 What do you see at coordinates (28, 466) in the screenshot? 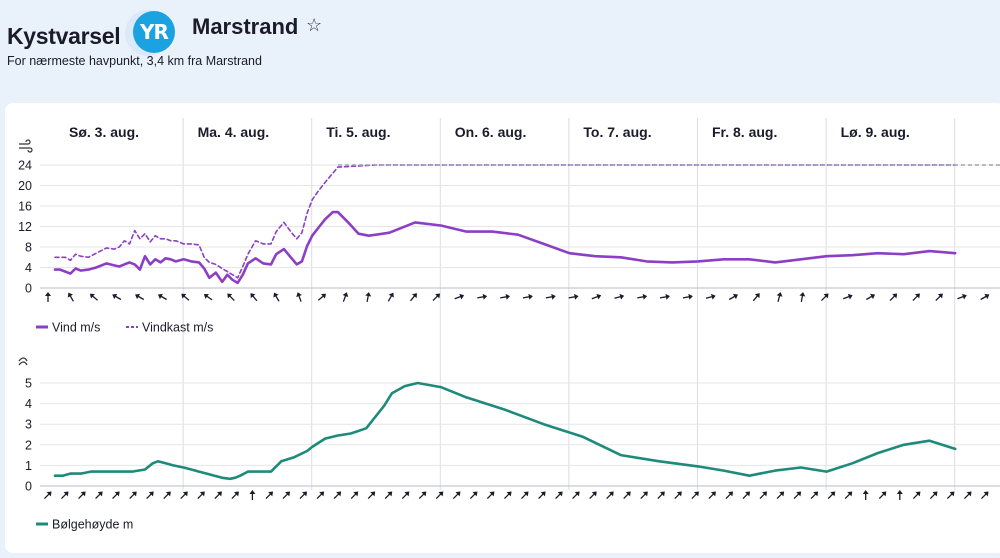
I see `y-tick-label: 1` at bounding box center [28, 466].